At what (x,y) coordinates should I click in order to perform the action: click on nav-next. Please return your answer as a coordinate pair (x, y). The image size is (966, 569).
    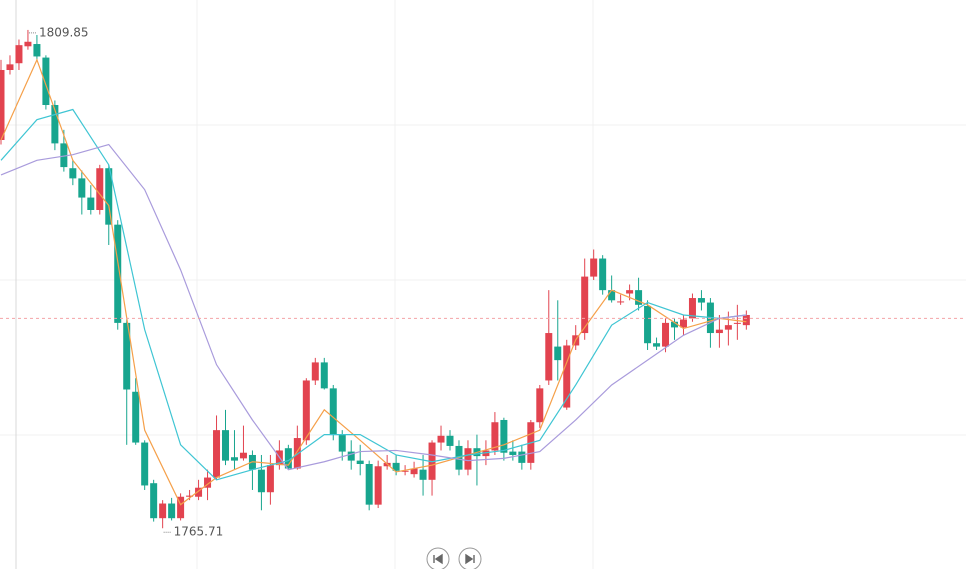
    Looking at the image, I should click on (470, 558).